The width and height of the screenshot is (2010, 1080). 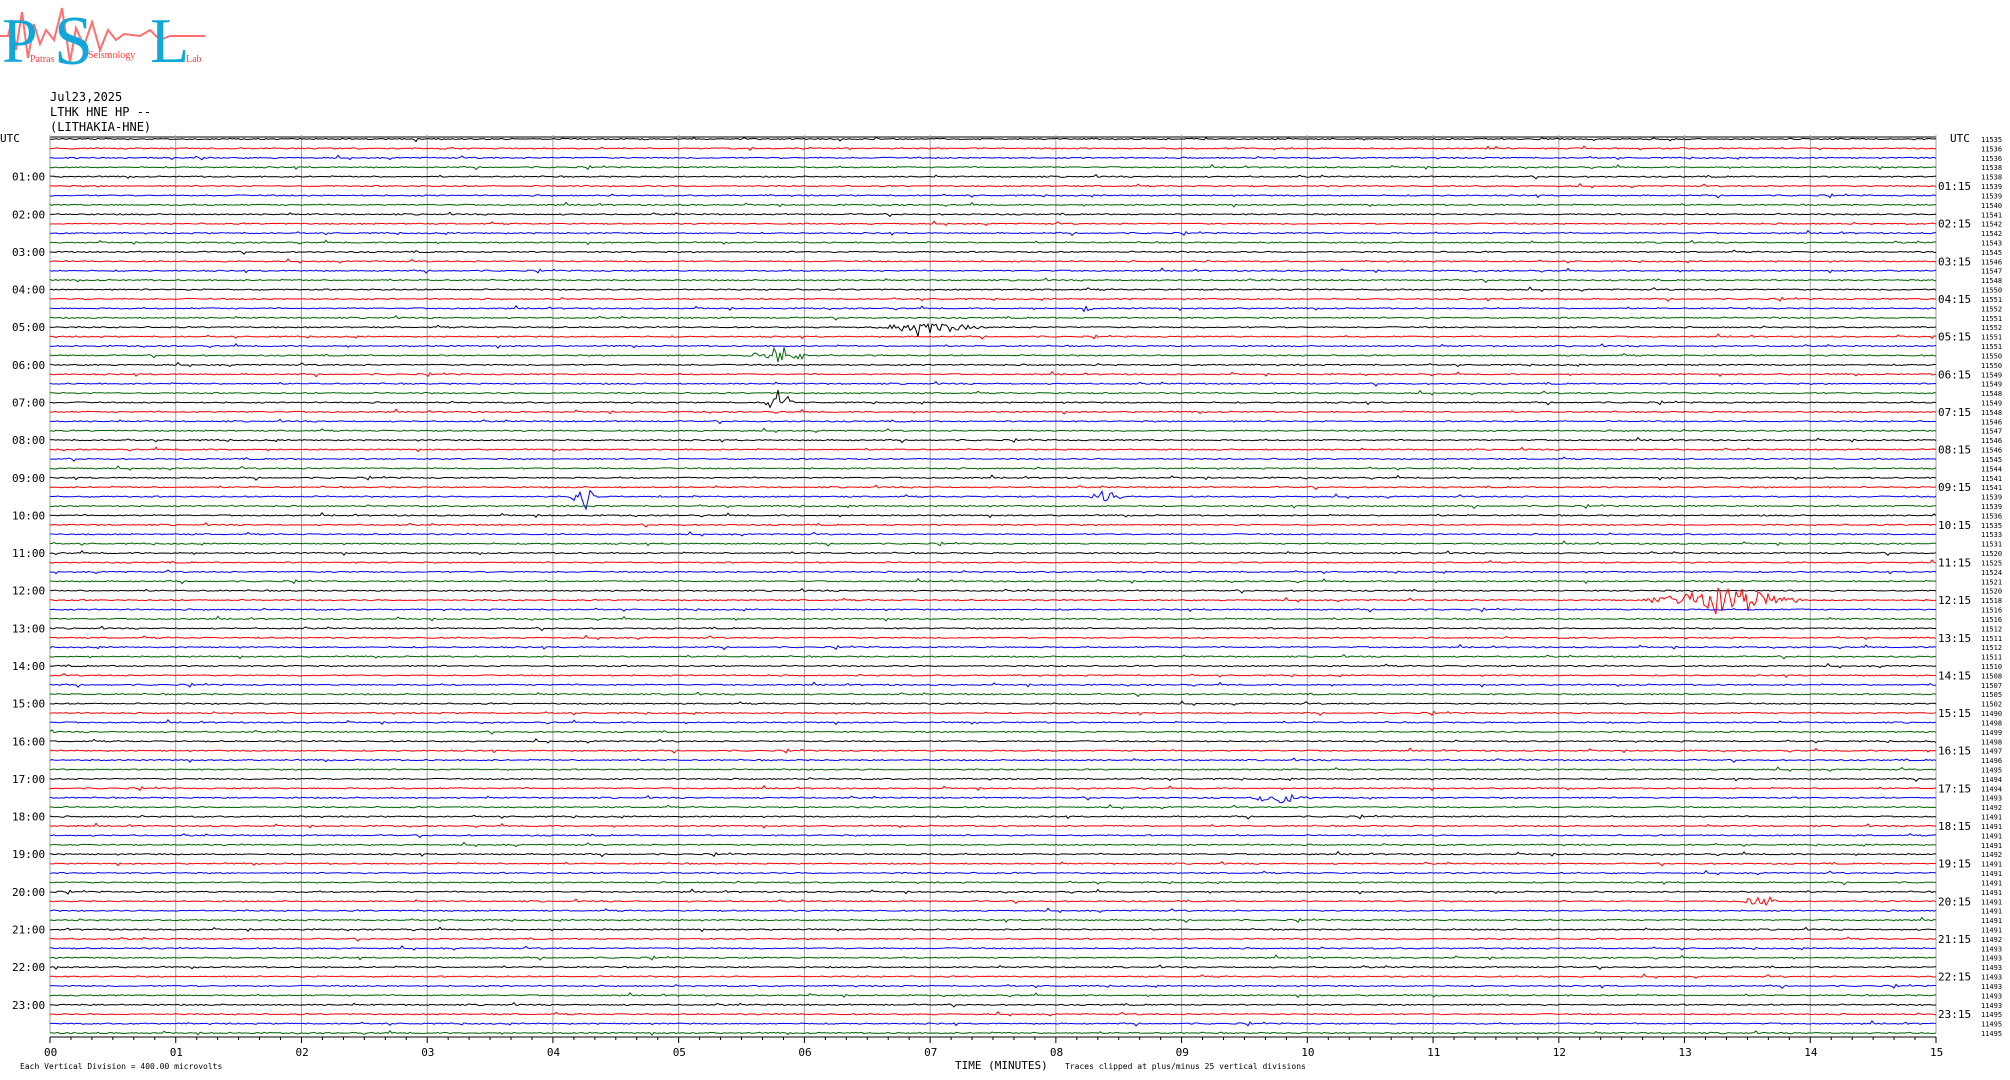 What do you see at coordinates (1991, 338) in the screenshot?
I see `trace-offset-label: 11551` at bounding box center [1991, 338].